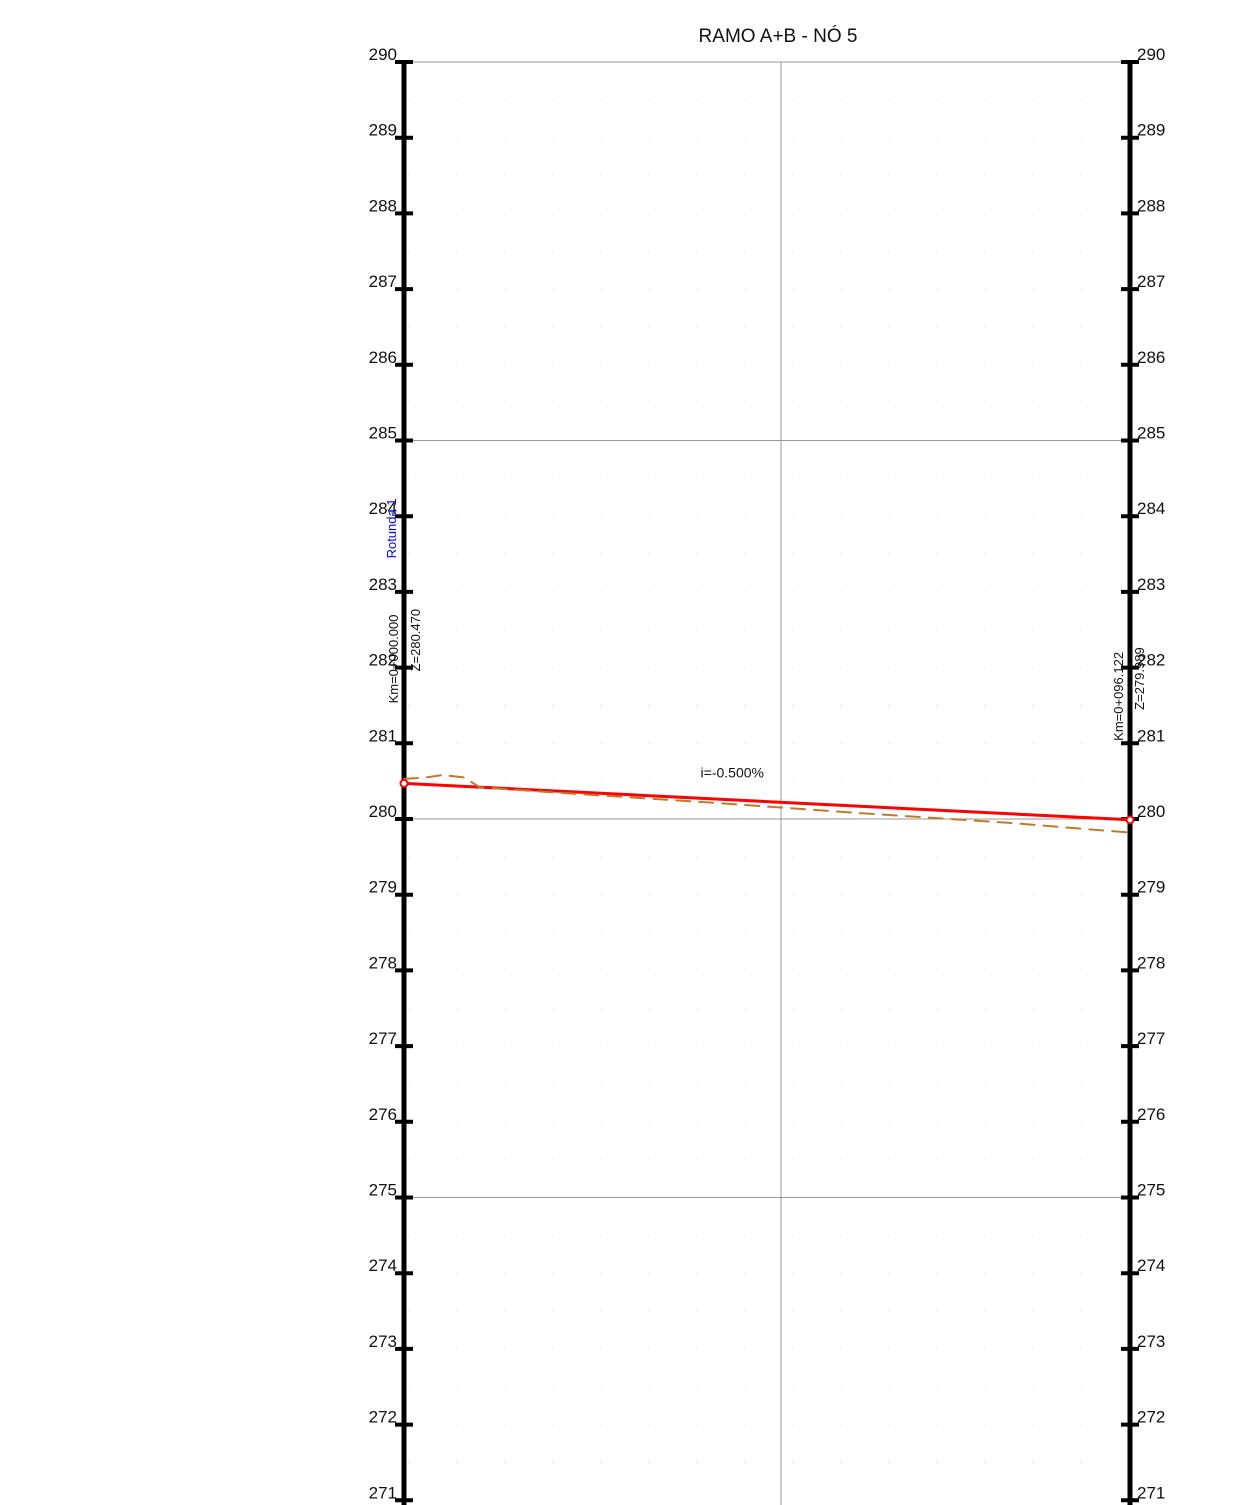 This screenshot has width=1241, height=1505. Describe the element at coordinates (1151, 433) in the screenshot. I see `right-tick-label: 285` at that location.